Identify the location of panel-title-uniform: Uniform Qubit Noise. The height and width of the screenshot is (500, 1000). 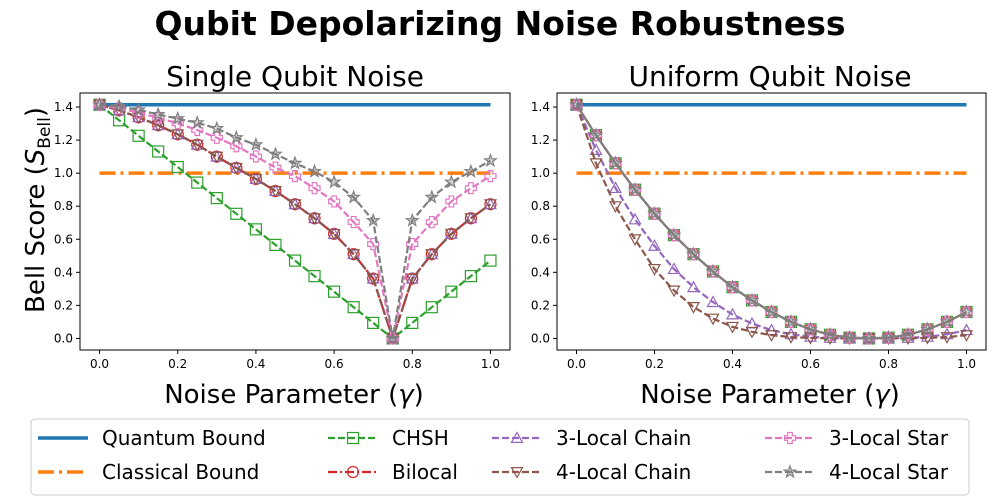
(769, 76).